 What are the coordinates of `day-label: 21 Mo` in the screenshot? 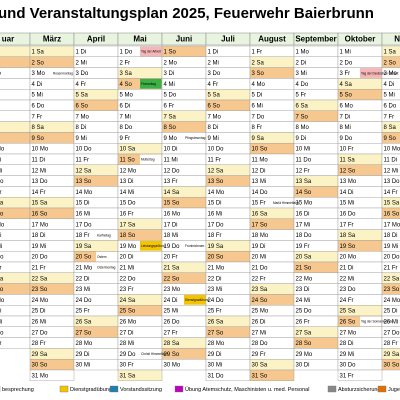 It's located at (84, 268).